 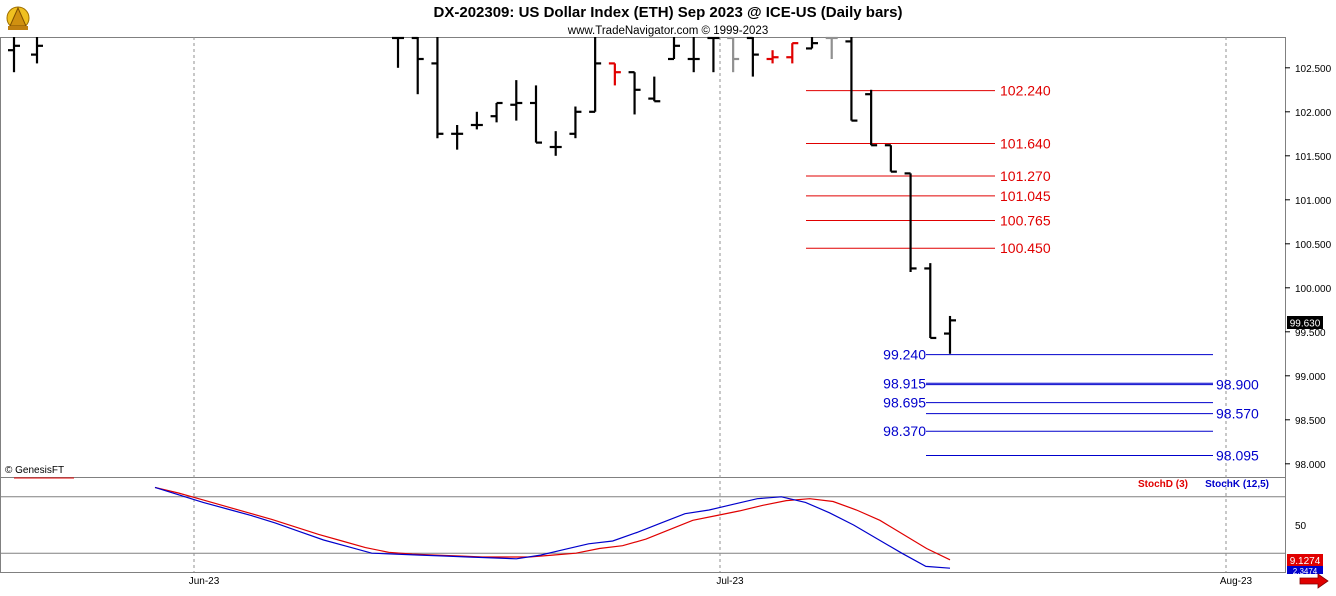 What do you see at coordinates (1310, 421) in the screenshot?
I see `y-tick-label: 98.500` at bounding box center [1310, 421].